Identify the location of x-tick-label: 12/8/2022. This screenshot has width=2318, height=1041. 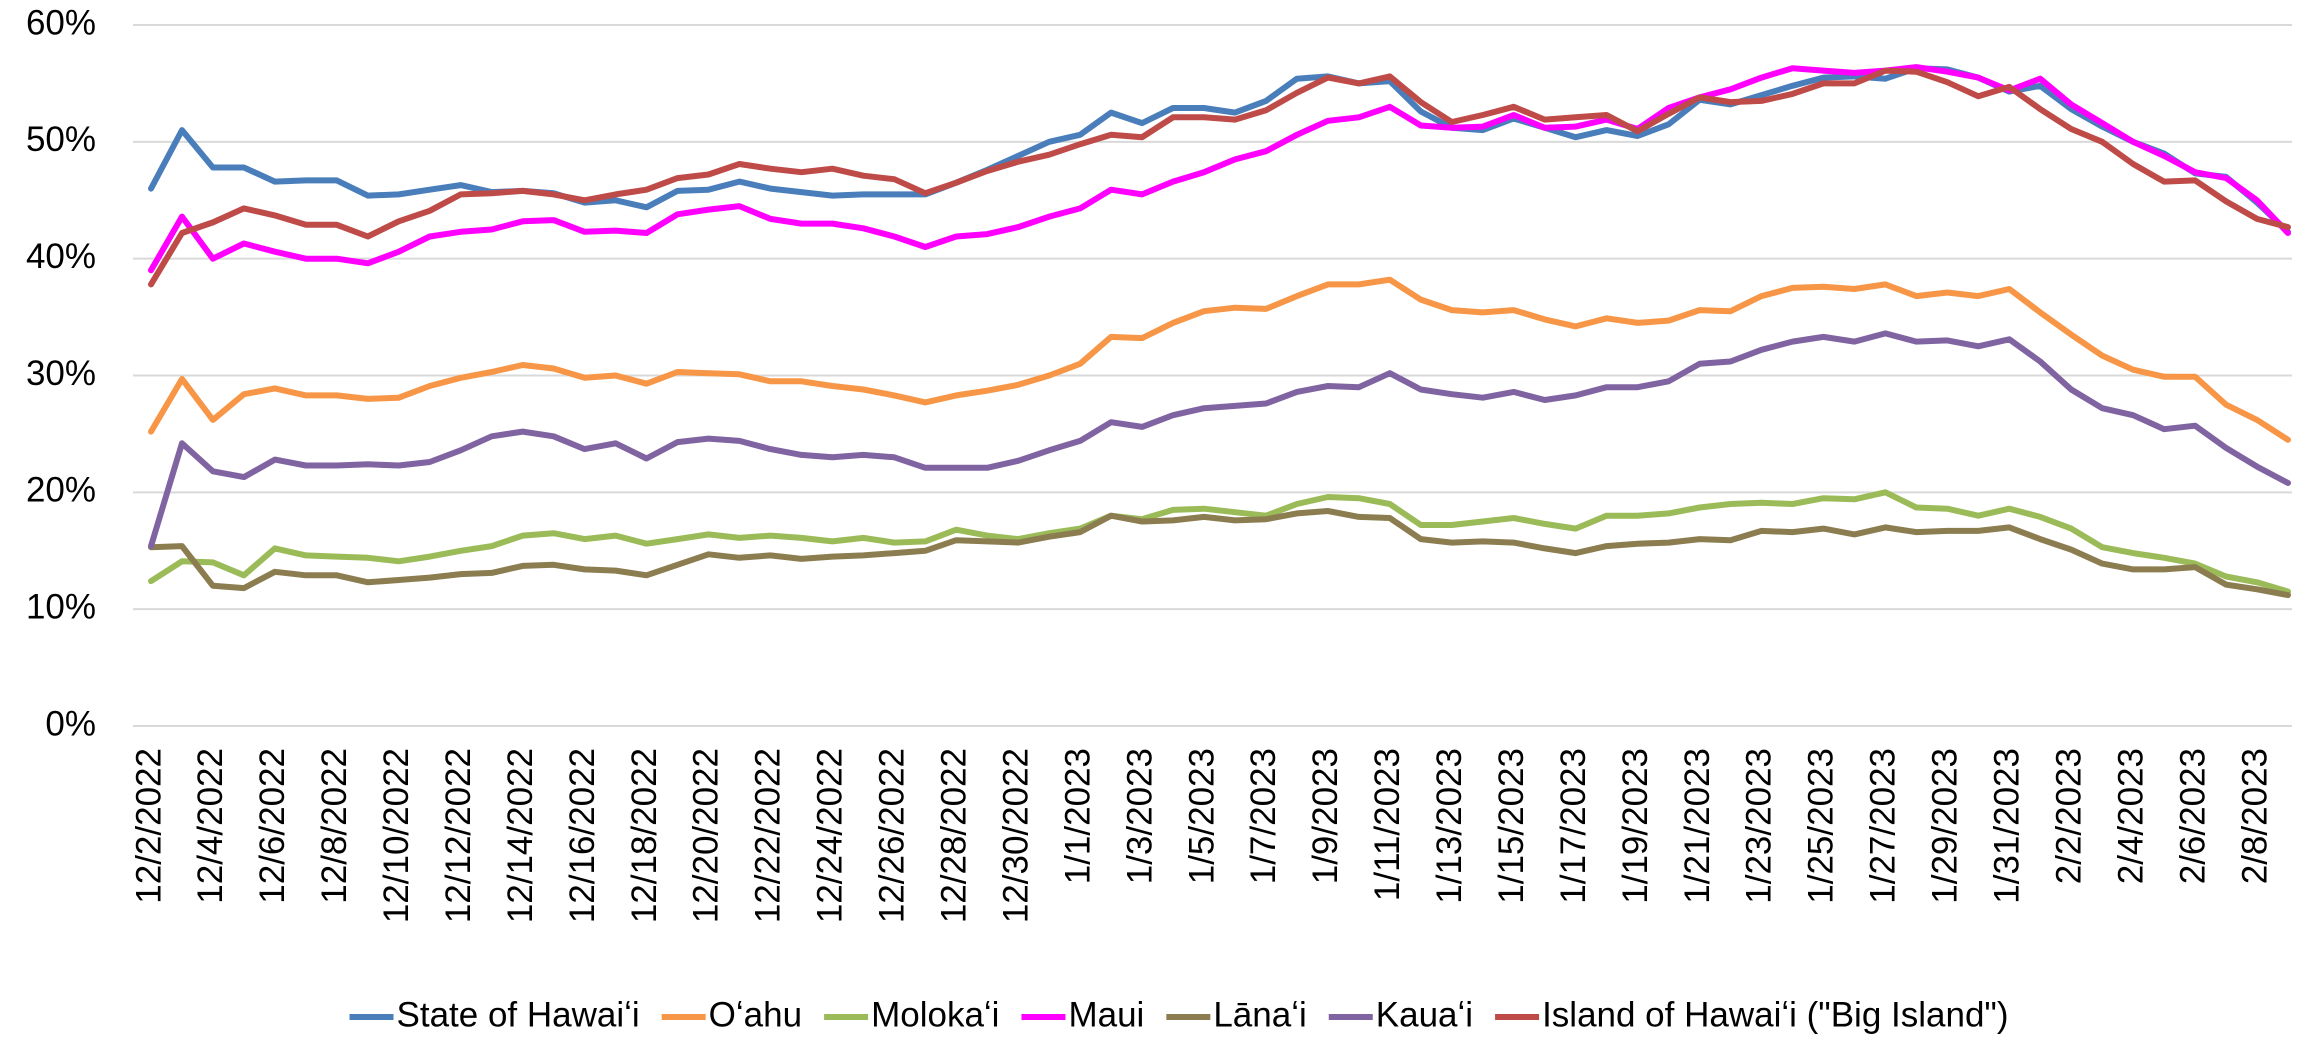
(334, 826).